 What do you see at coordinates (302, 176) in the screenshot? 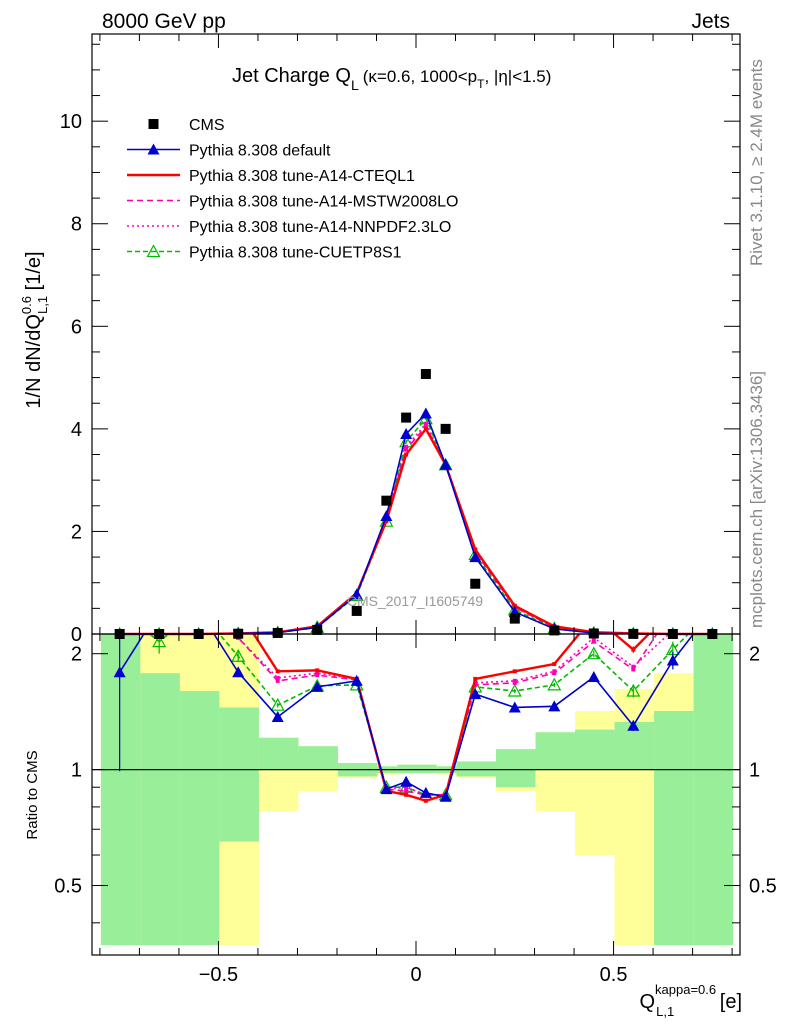
I see `legend-label: Pythia 8.308 tune-A14-CTEQL1` at bounding box center [302, 176].